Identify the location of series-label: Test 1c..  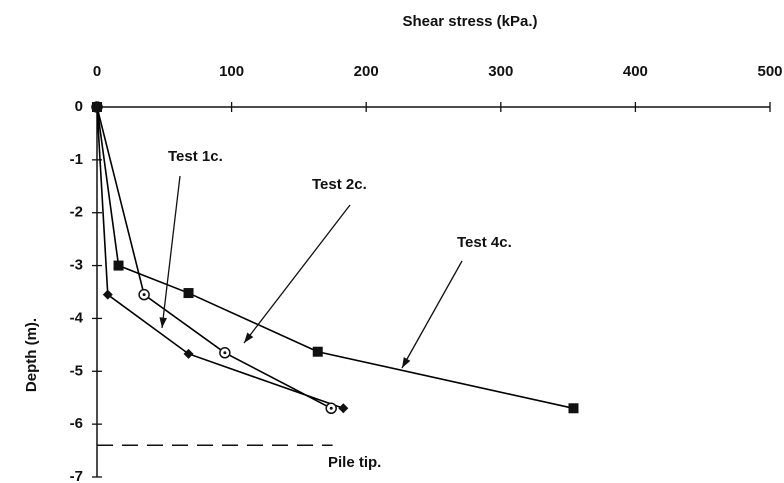
(195, 156).